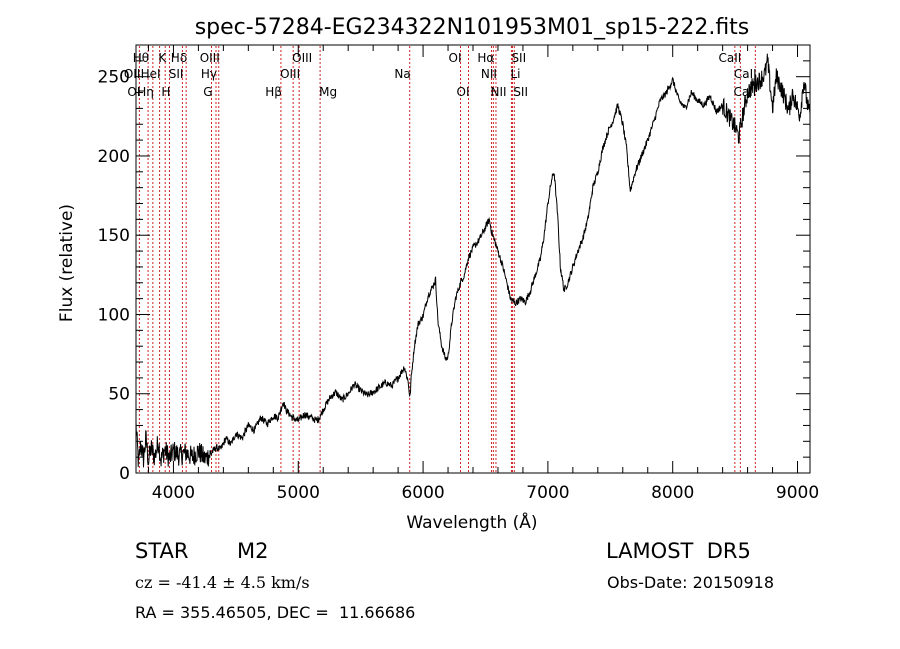 This screenshot has height=649, width=900. I want to click on x-tick-label: 7000, so click(547, 493).